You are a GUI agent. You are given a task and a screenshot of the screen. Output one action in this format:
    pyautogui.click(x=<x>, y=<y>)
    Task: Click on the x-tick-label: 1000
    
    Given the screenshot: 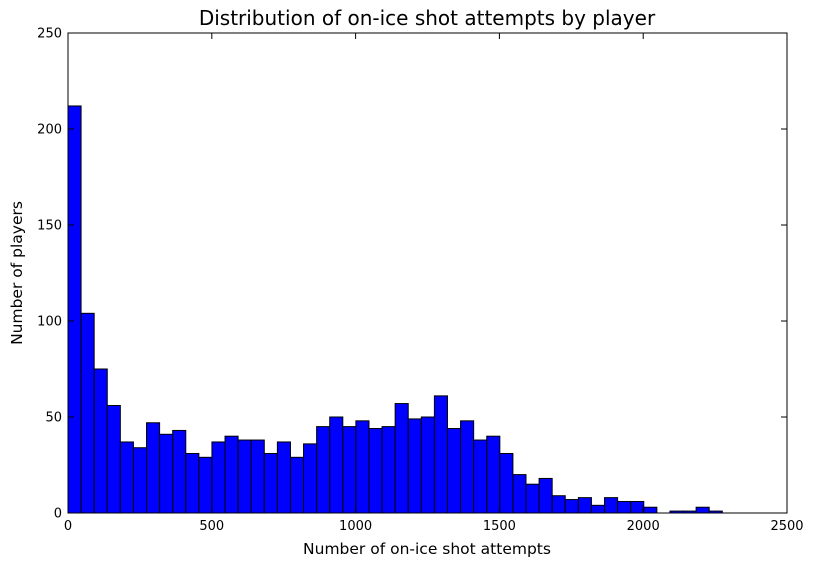 What is the action you would take?
    pyautogui.click(x=355, y=526)
    